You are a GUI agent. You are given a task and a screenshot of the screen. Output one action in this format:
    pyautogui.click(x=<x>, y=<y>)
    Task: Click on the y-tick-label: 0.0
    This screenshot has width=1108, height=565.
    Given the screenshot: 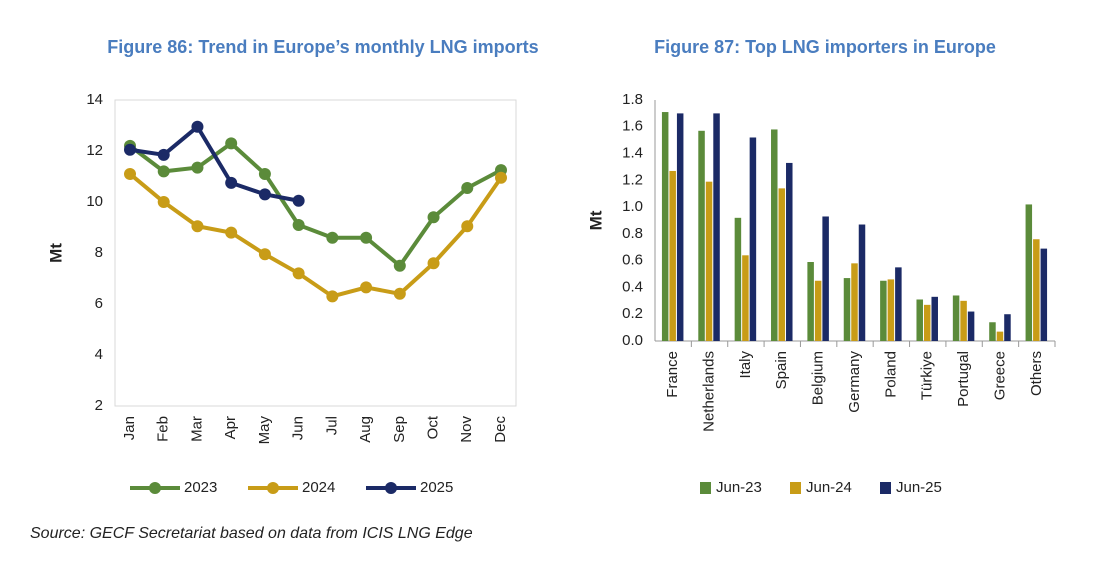 What is the action you would take?
    pyautogui.click(x=632, y=340)
    